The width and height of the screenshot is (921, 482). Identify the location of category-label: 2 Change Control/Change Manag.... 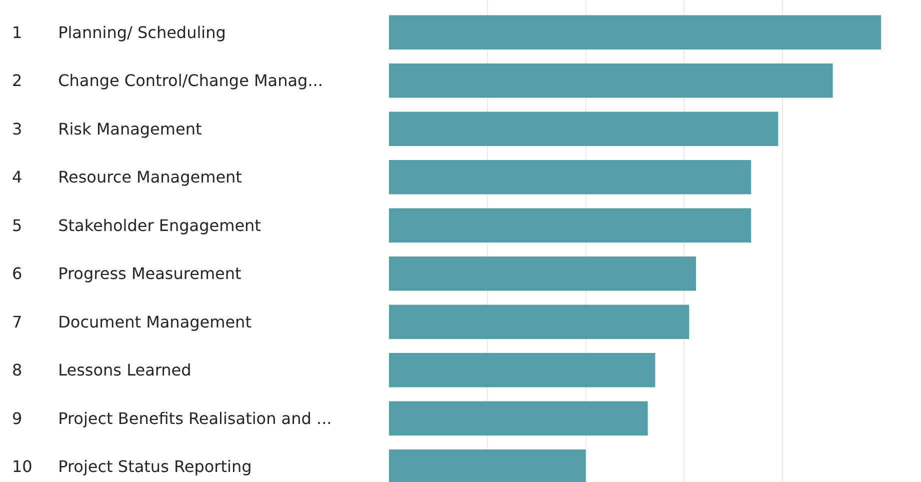
(167, 80).